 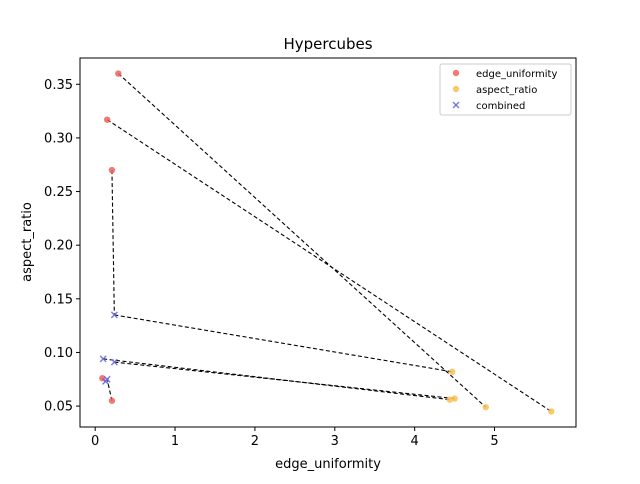 I want to click on legend: edge_uniformity aspect_ratio combined, so click(x=505, y=89).